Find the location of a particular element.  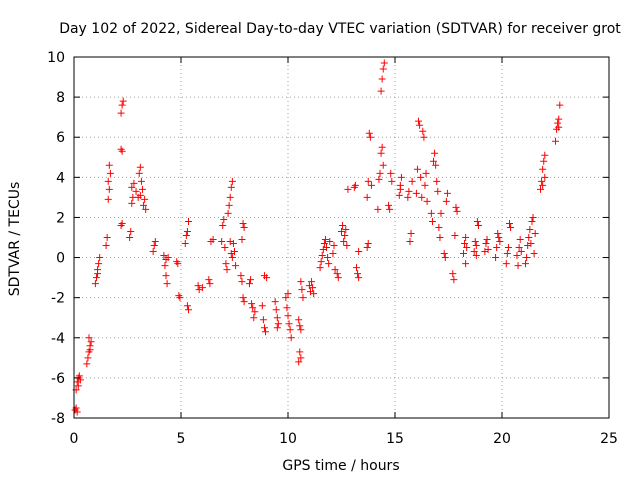

y-tick-label: 6 is located at coordinates (60, 138).